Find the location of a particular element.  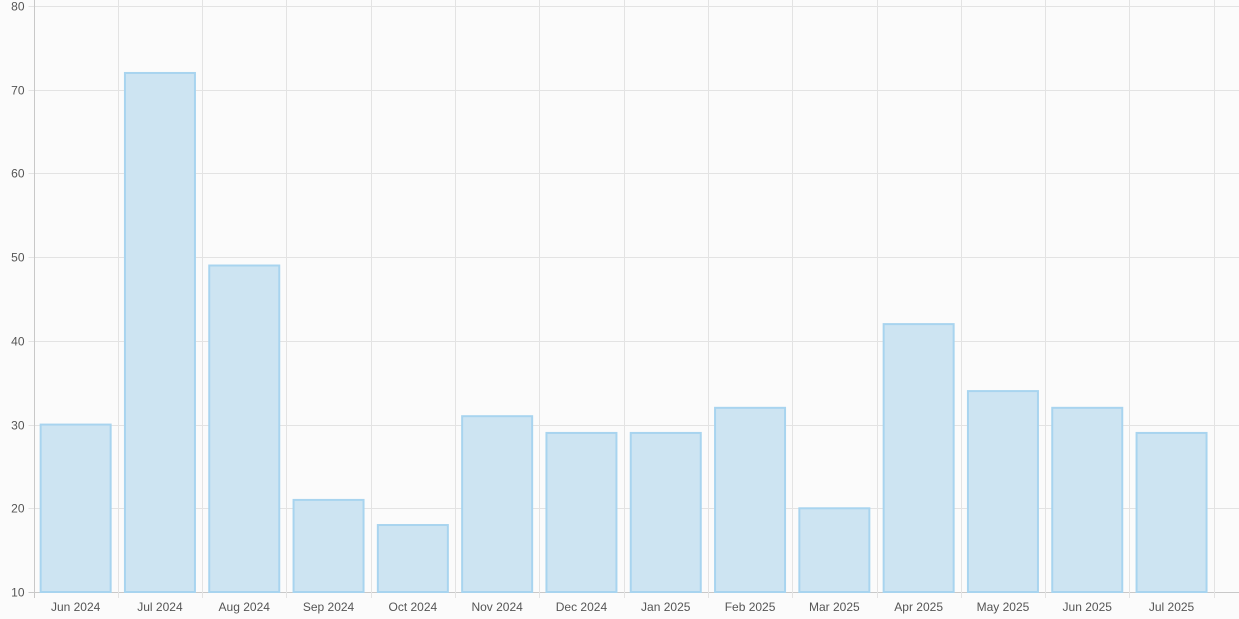

x-tick-label: Nov 2024 is located at coordinates (497, 607).